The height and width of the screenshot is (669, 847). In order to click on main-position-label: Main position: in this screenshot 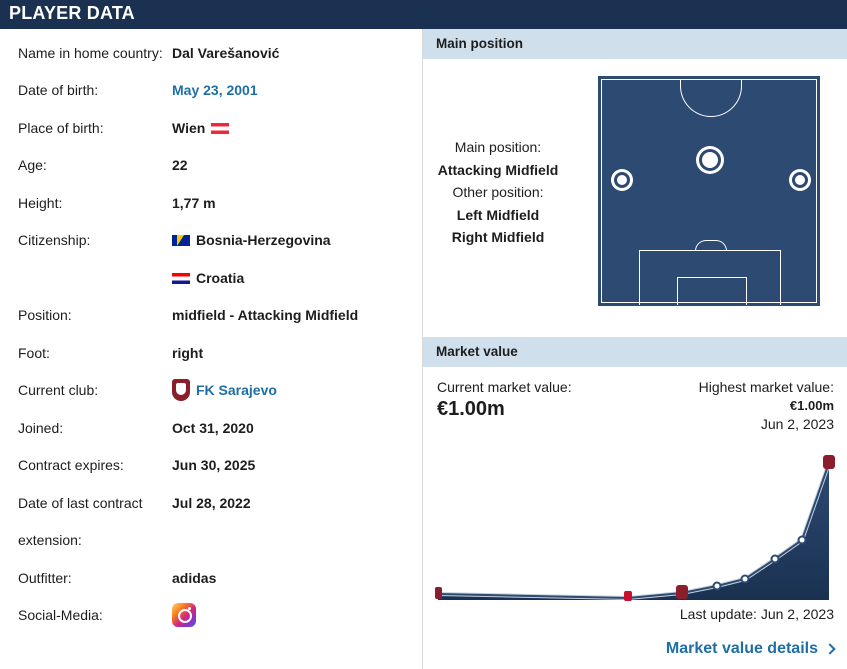, I will do `click(498, 147)`.